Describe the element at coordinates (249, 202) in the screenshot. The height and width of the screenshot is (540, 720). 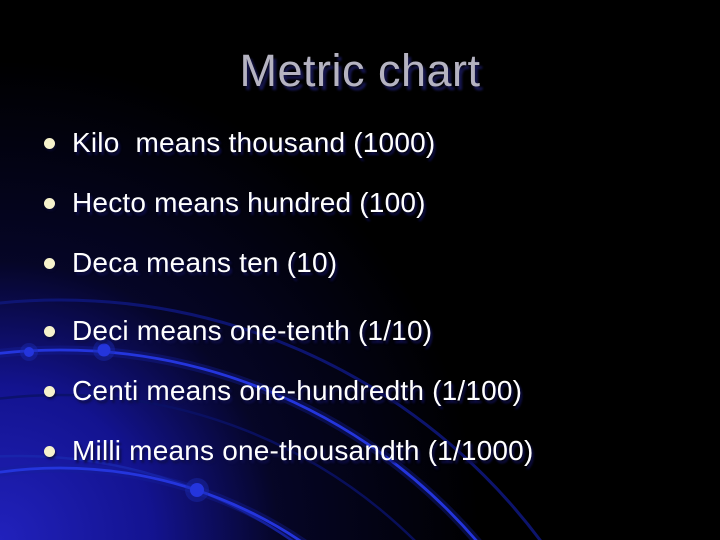
I see `bullet-text: Hecto means hundred (100)` at that location.